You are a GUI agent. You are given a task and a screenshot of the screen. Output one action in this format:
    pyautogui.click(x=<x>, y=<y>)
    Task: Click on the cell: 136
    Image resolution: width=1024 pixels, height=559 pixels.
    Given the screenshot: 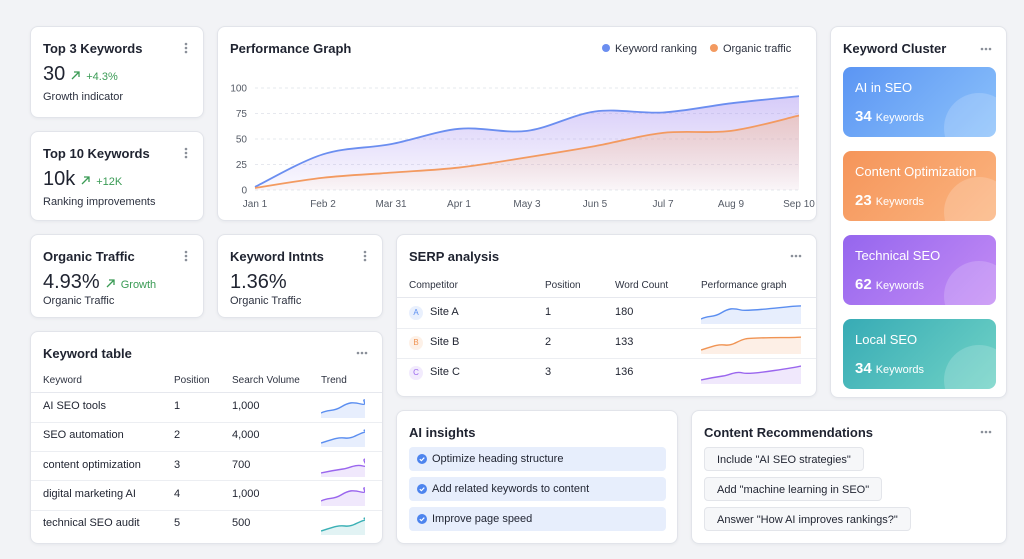 What is the action you would take?
    pyautogui.click(x=624, y=372)
    